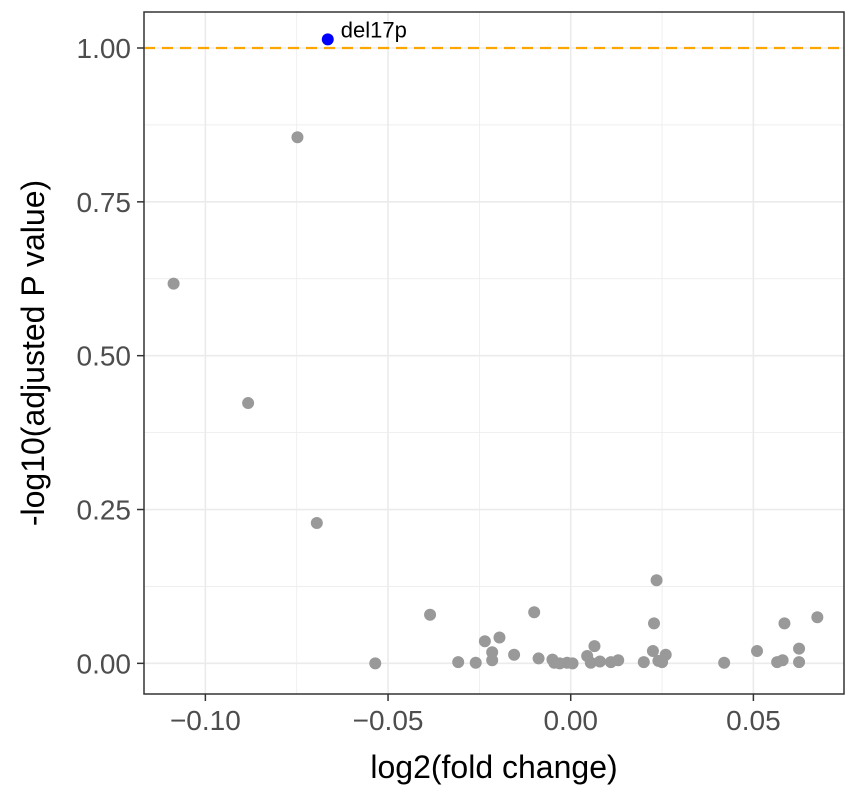 The height and width of the screenshot is (786, 845). I want to click on y-tick-label: 0.25, so click(104, 510).